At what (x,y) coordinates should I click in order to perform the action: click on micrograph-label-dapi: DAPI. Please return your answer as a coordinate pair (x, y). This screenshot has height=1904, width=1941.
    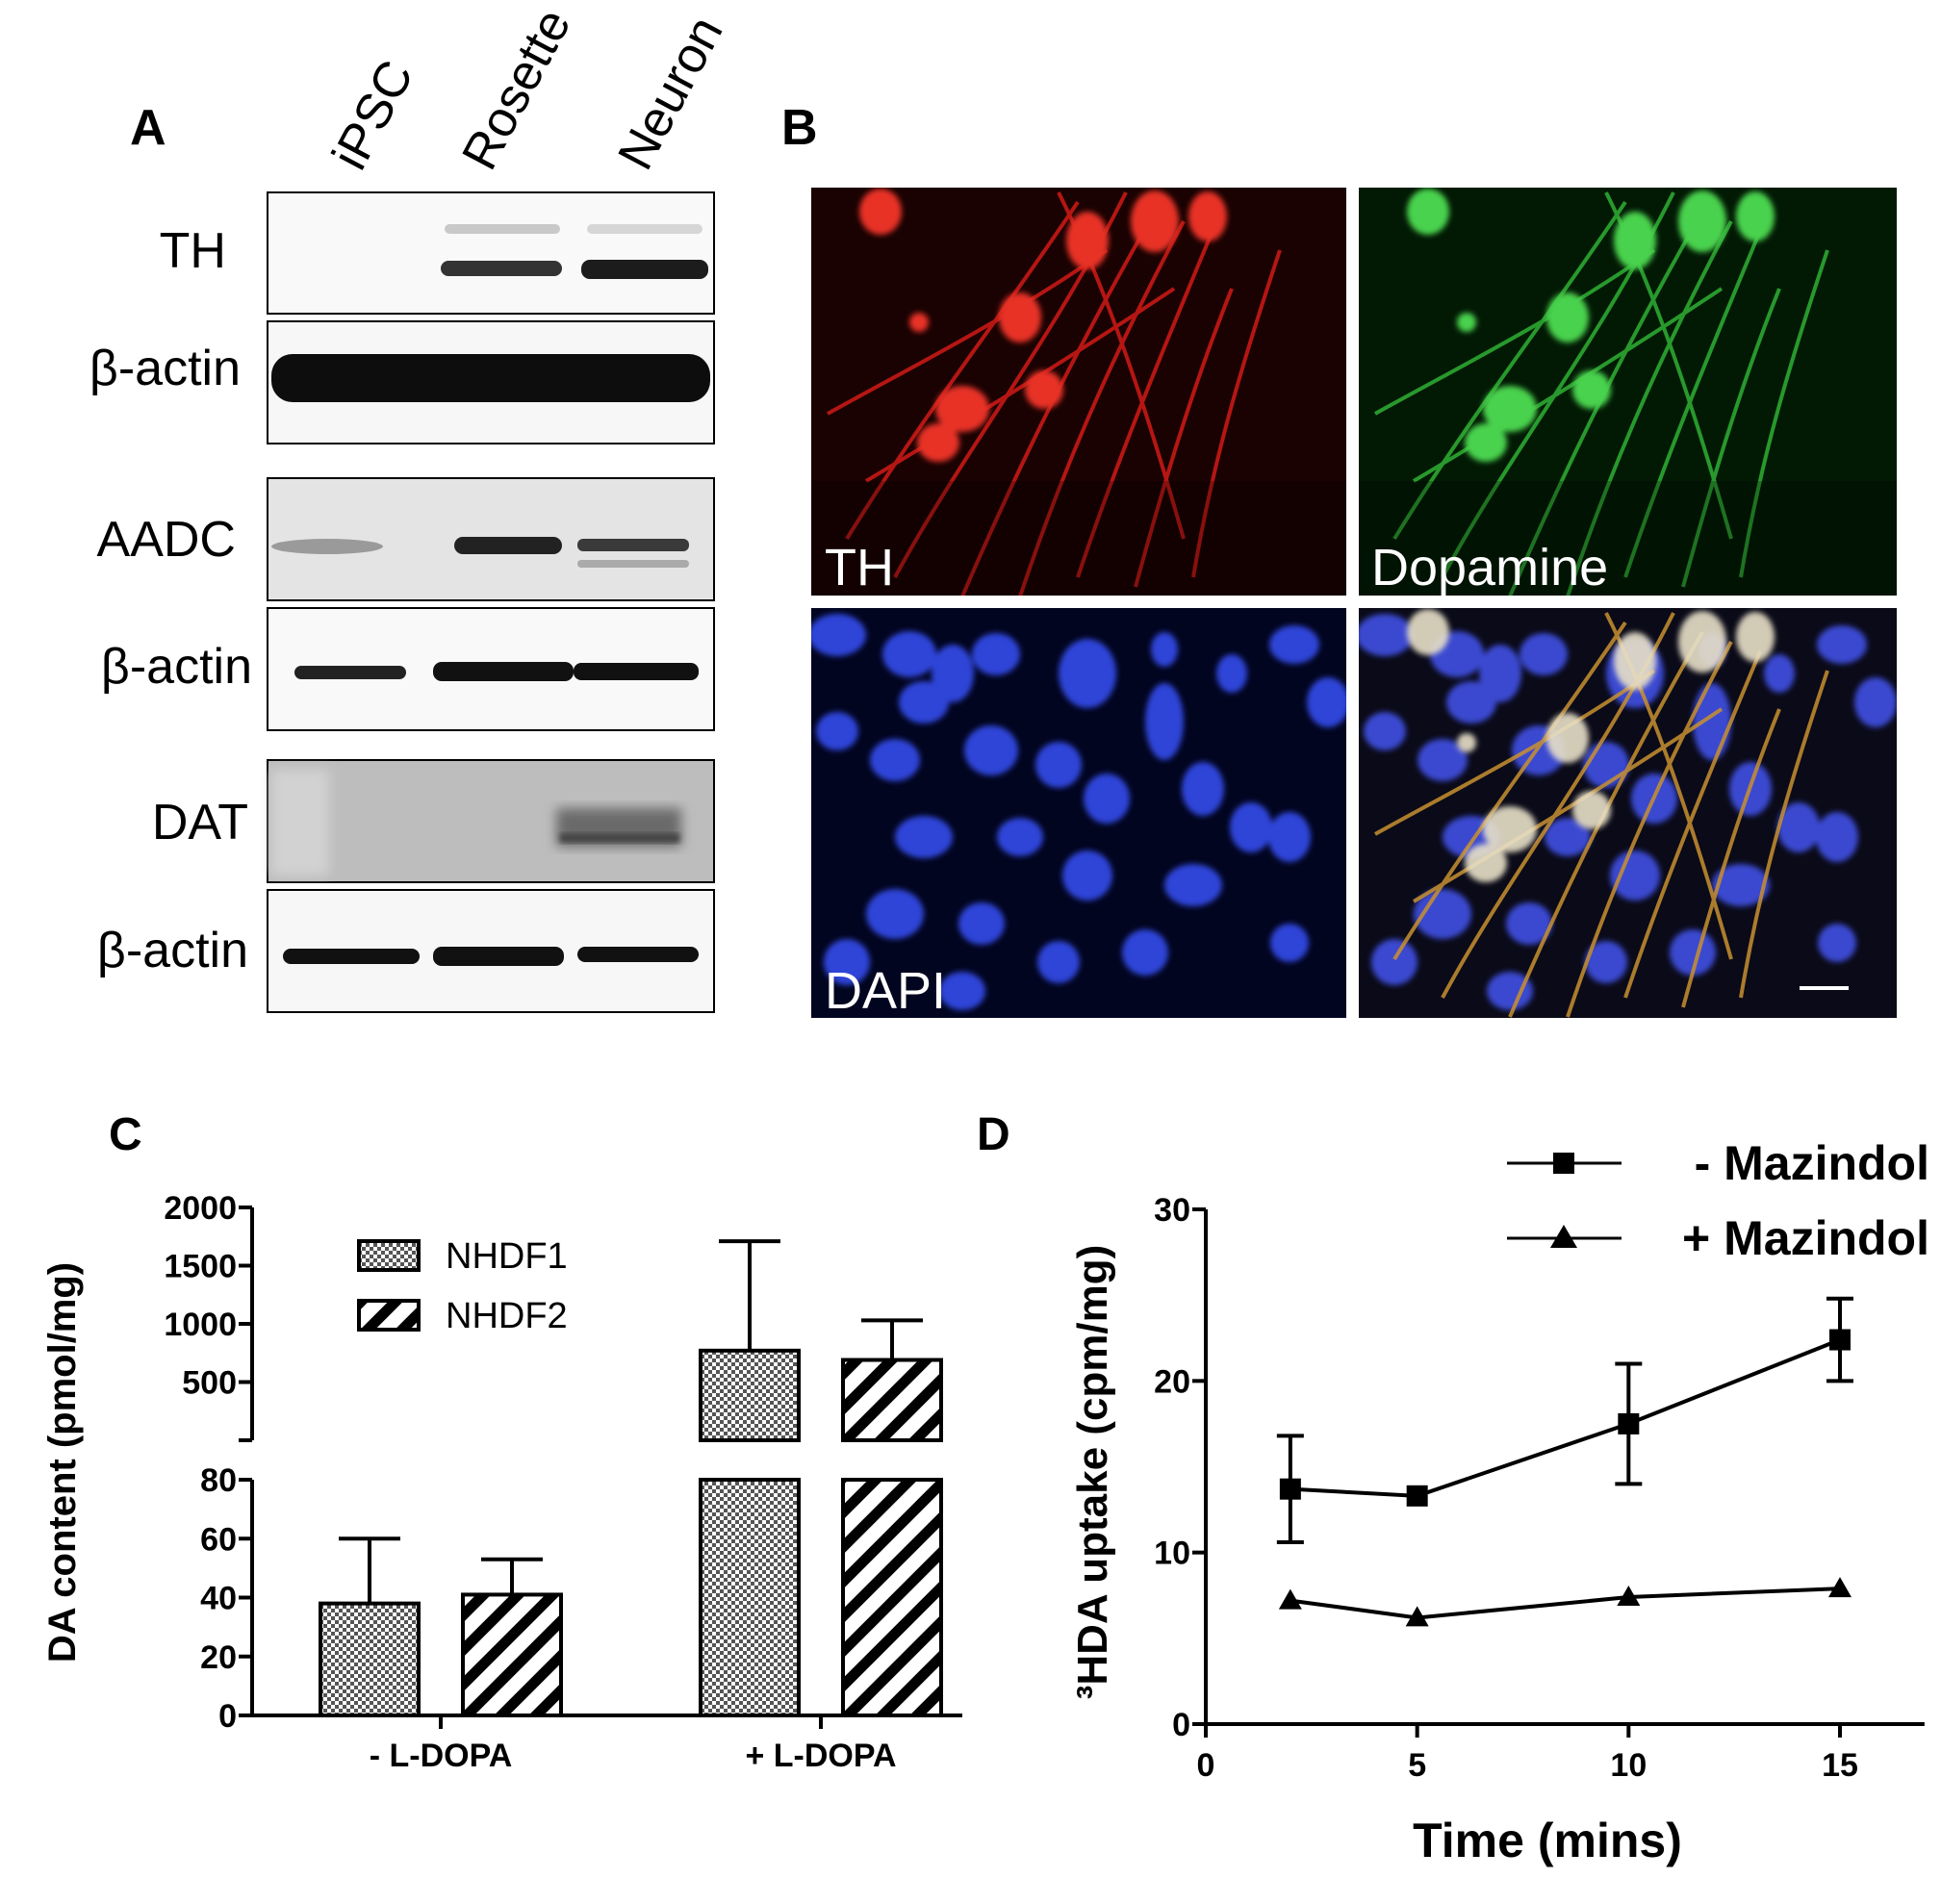
    Looking at the image, I should click on (885, 991).